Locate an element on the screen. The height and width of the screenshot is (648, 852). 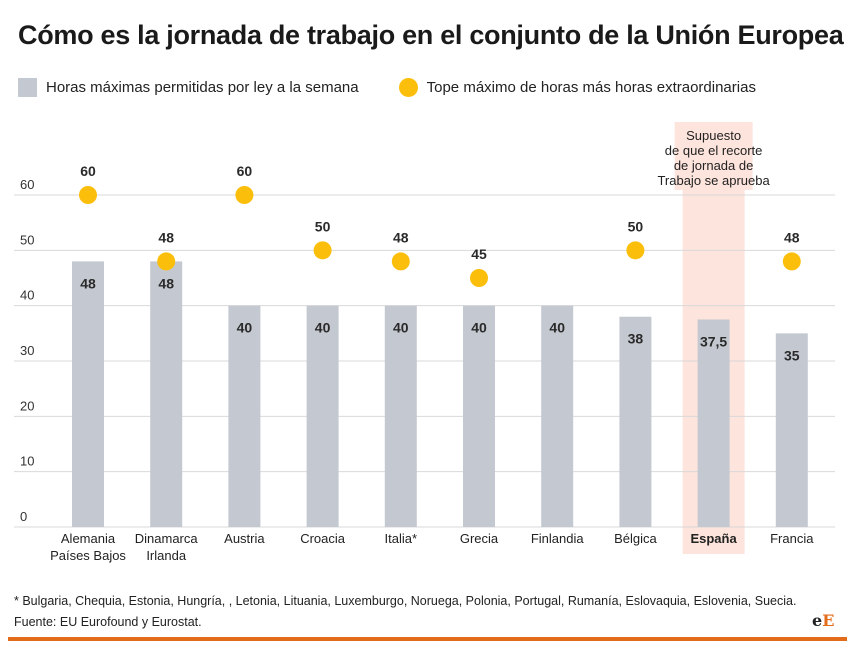
bar-value-label: 38 is located at coordinates (636, 339).